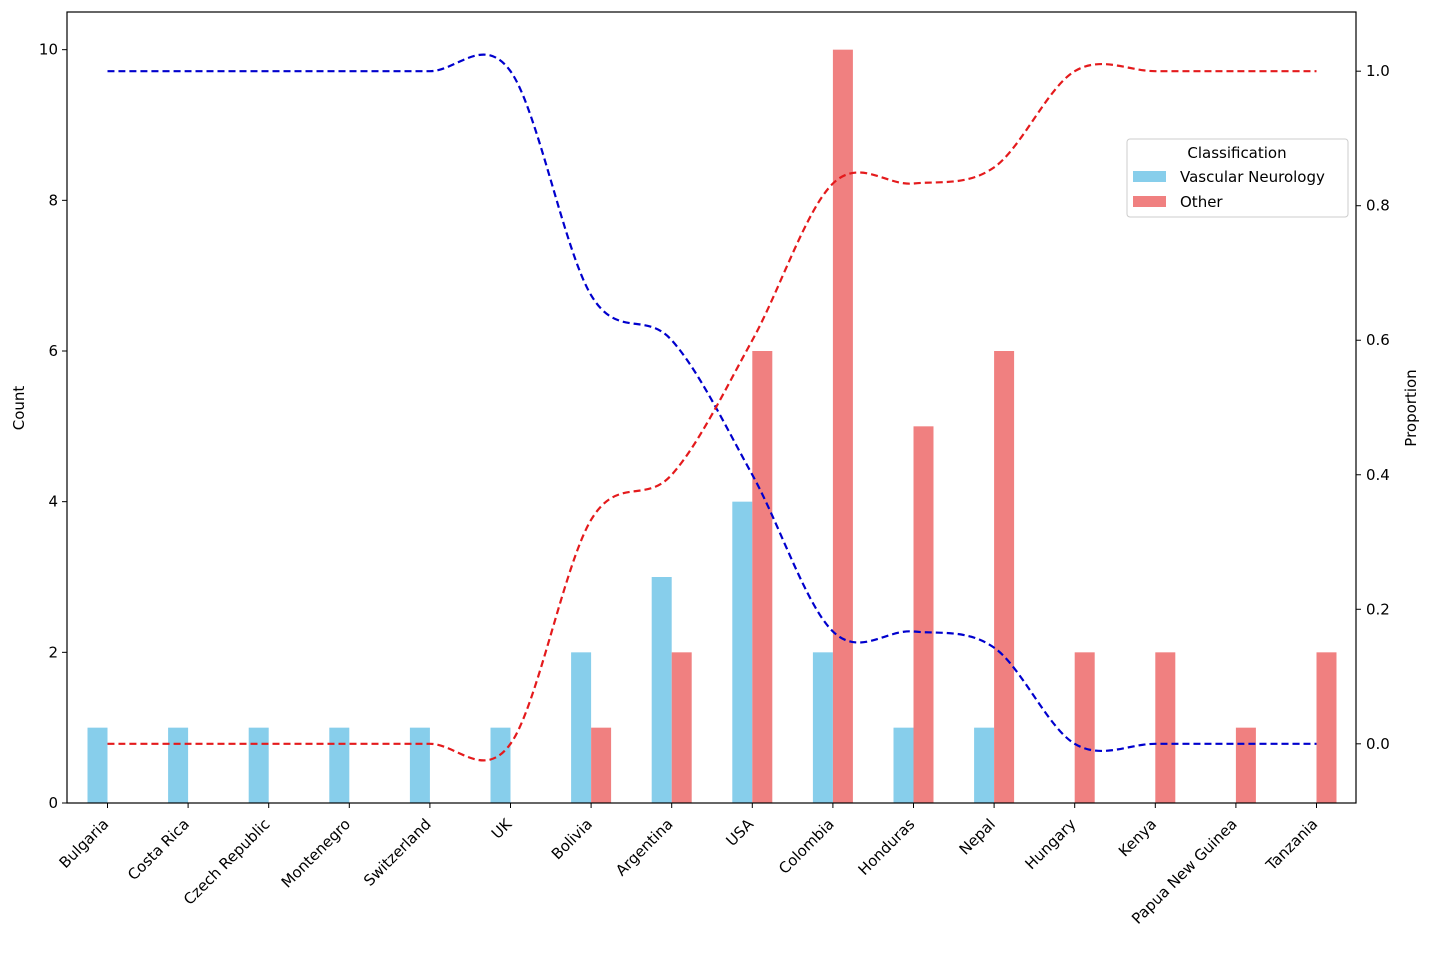 Image resolution: width=1430 pixels, height=953 pixels. Describe the element at coordinates (1236, 153) in the screenshot. I see `legend-title: Classification` at that location.